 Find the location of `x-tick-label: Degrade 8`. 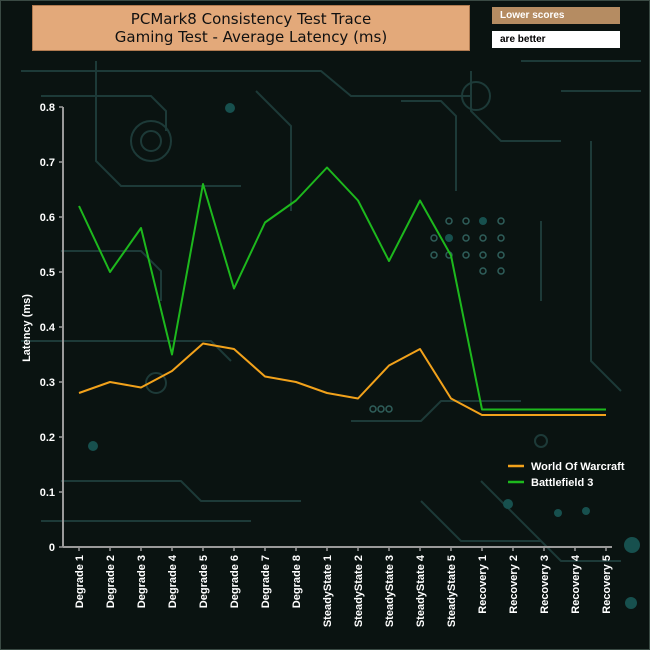

x-tick-label: Degrade 8 is located at coordinates (297, 581).